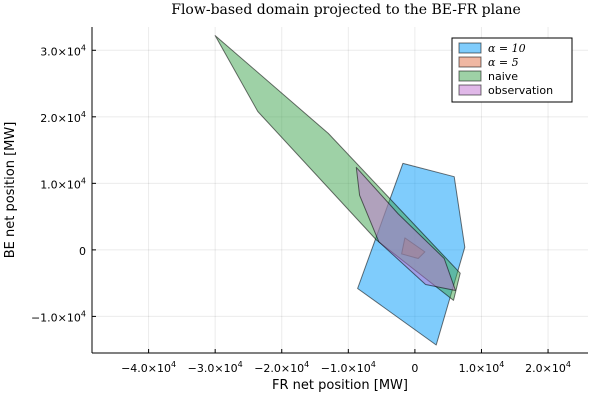 The height and width of the screenshot is (400, 600). I want to click on y-tick-label-0: −1.0×10⁴, so click(58, 316).